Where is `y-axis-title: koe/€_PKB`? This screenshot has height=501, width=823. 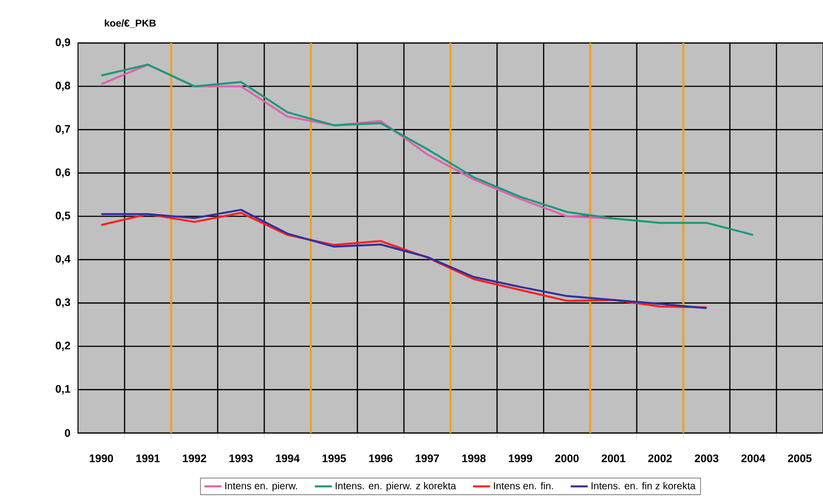
y-axis-title: koe/€_PKB is located at coordinates (130, 23).